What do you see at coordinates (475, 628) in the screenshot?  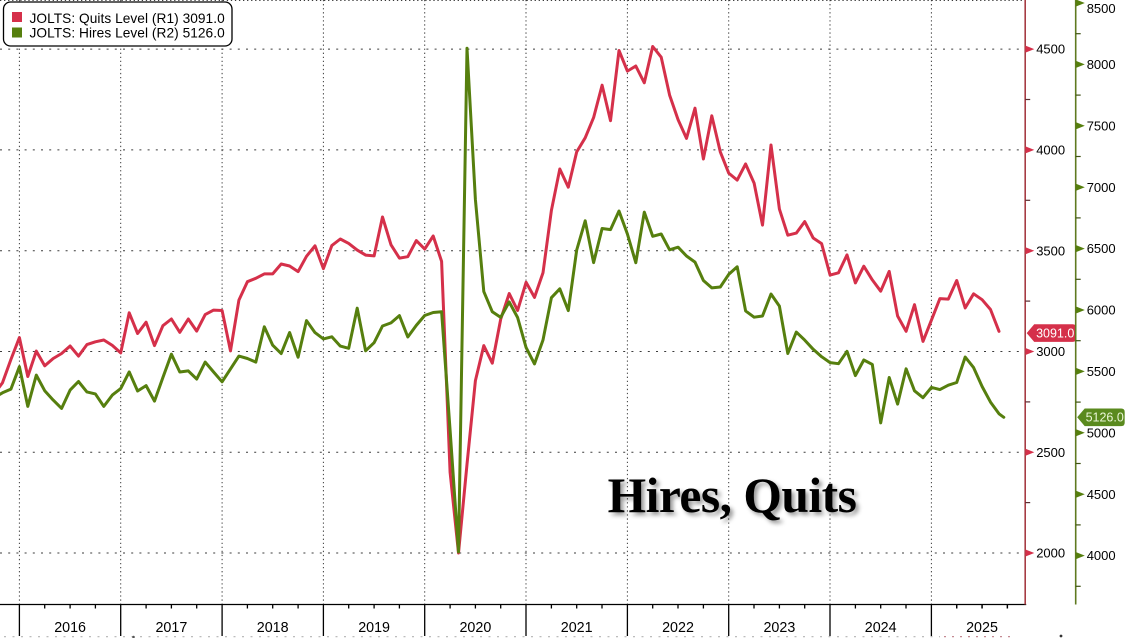 I see `svg-text: 2020` at bounding box center [475, 628].